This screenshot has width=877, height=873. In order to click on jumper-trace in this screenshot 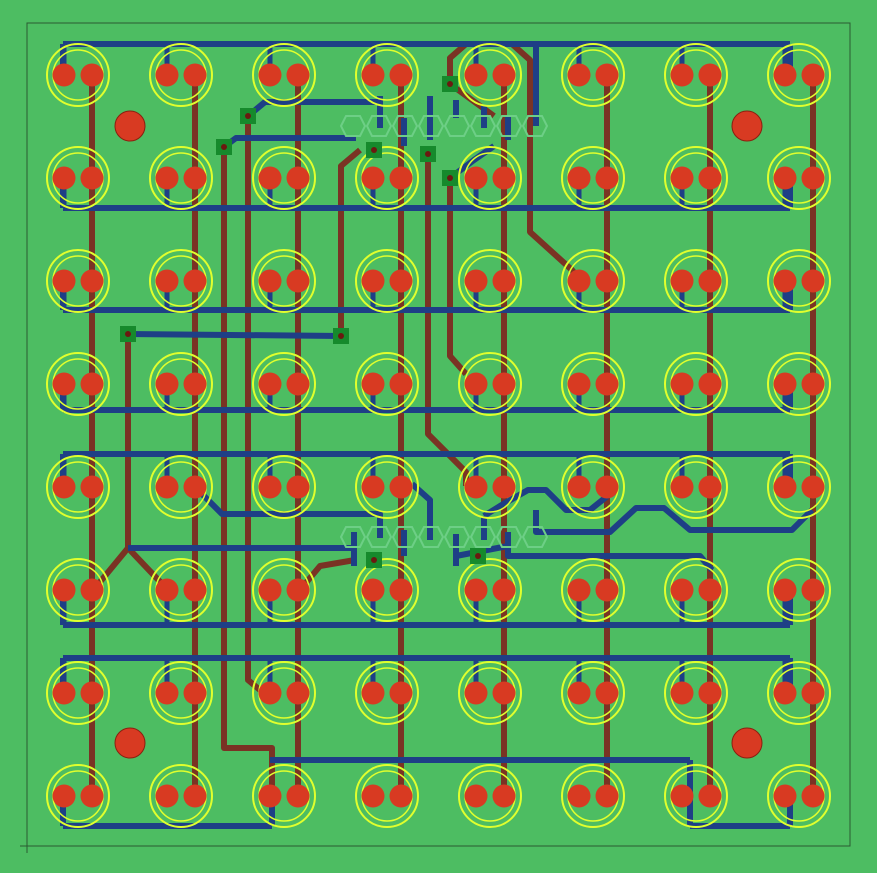, I will do `click(326, 574)`.